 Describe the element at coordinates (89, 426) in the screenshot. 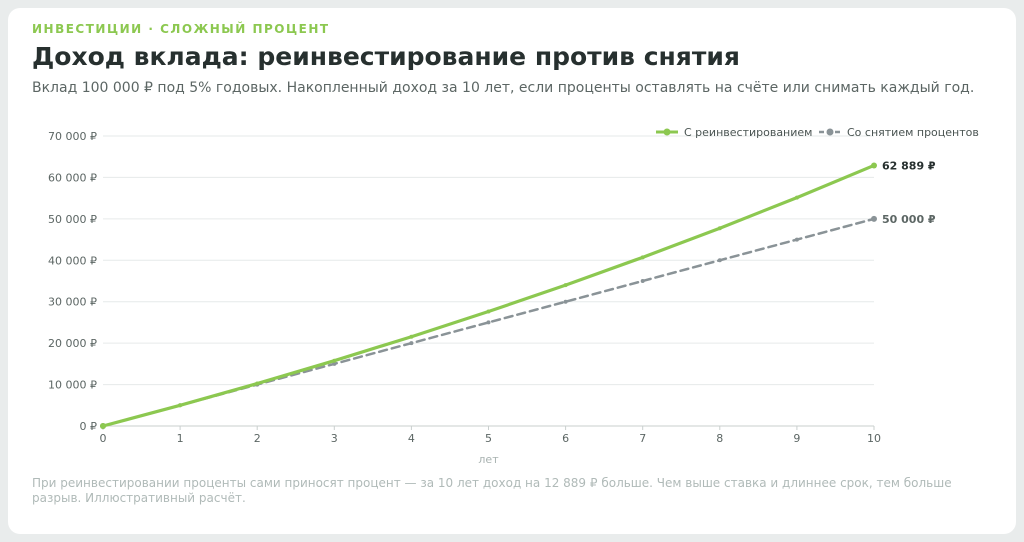

I see `y-tick-label: 0 ₽` at that location.